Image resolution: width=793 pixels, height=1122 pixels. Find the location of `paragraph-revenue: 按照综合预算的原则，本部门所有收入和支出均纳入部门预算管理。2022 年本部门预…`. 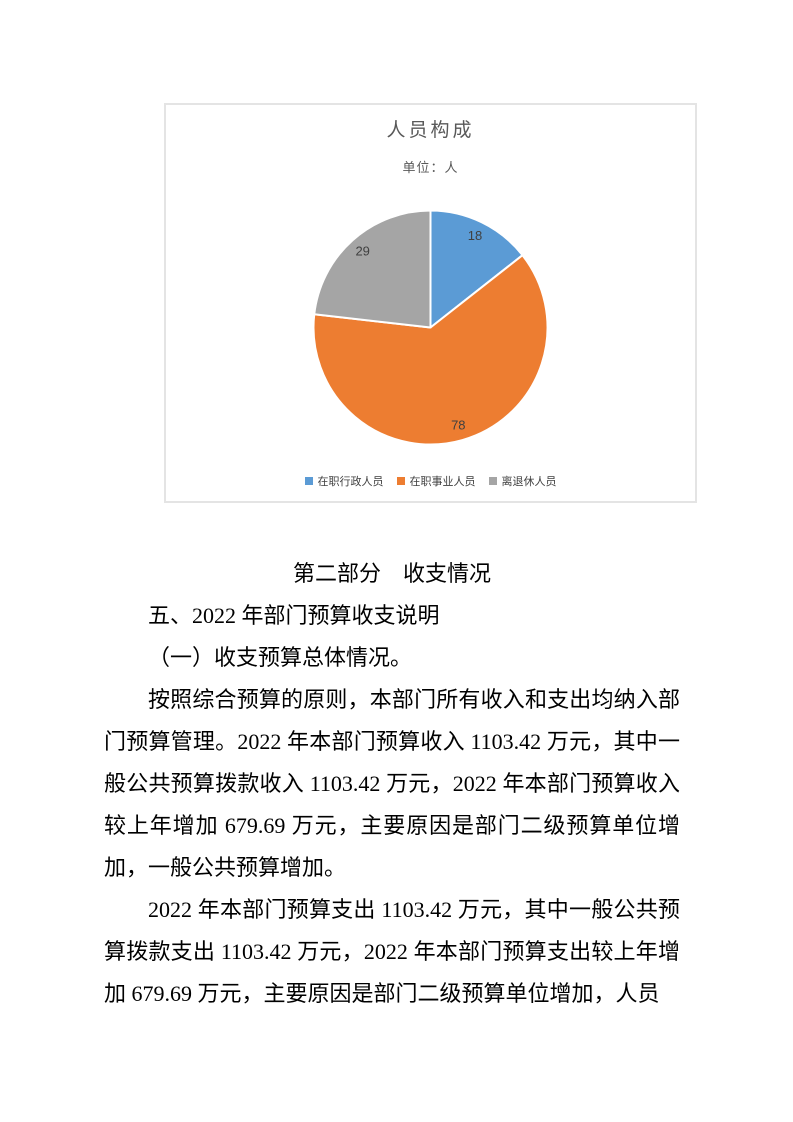

paragraph-revenue: 按照综合预算的原则，本部门所有收入和支出均纳入部门预算管理。2022 年本部门预… is located at coordinates (392, 783).